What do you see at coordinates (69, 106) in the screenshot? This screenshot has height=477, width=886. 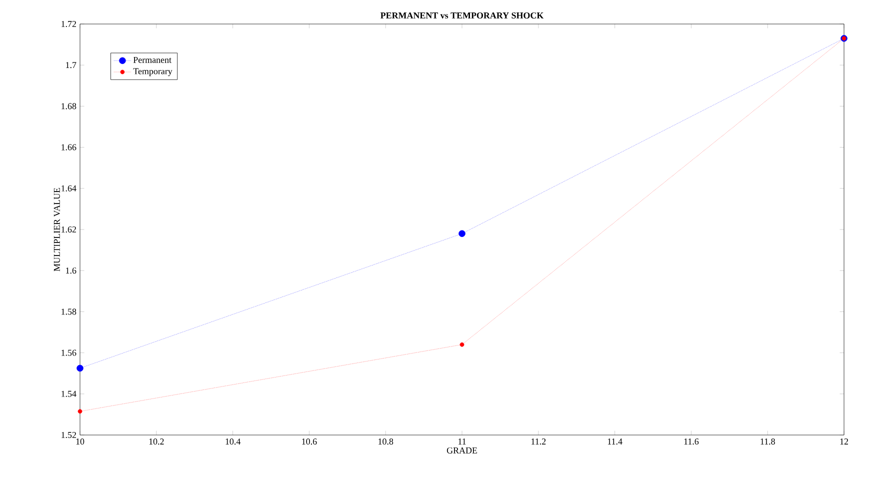 I see `y-tick-label: 1.68` at bounding box center [69, 106].